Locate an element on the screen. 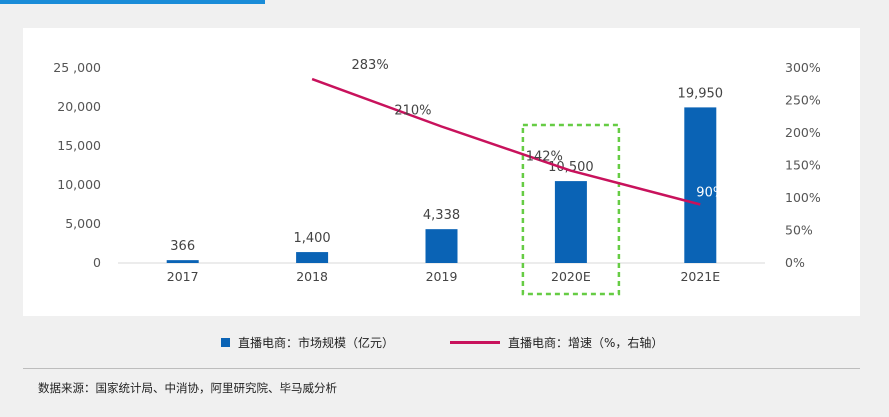 This screenshot has height=417, width=889. bar-2018 is located at coordinates (312, 257).